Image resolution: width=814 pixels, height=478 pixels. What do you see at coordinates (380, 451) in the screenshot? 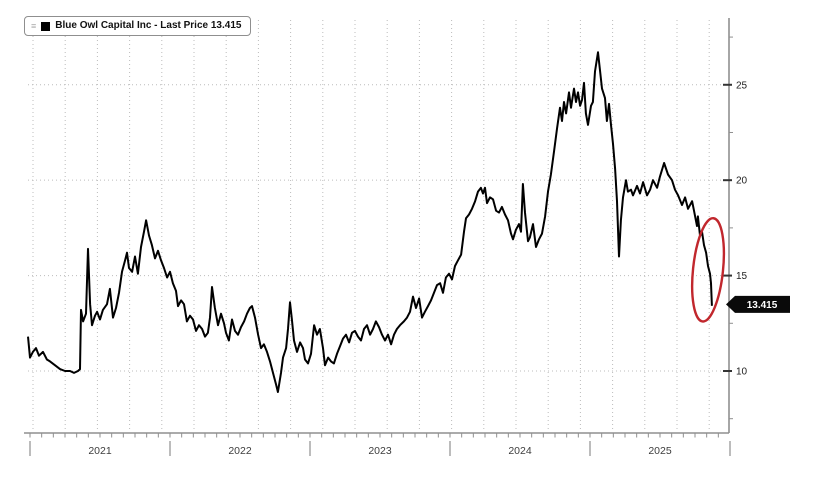
I see `x-axis-year-label: 2023` at bounding box center [380, 451].